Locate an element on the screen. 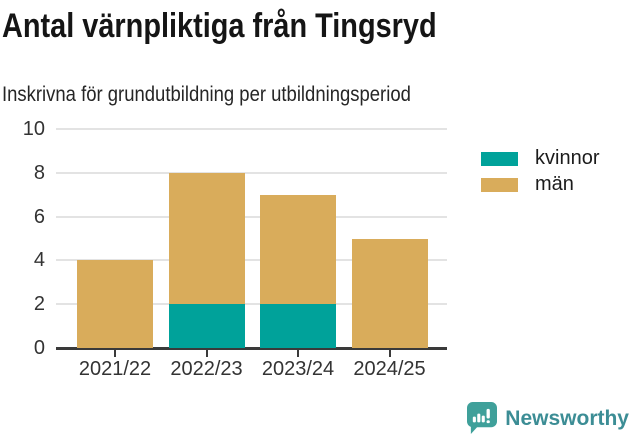 This screenshot has width=631, height=439. newsworthy-logo: Newsworthy is located at coordinates (548, 418).